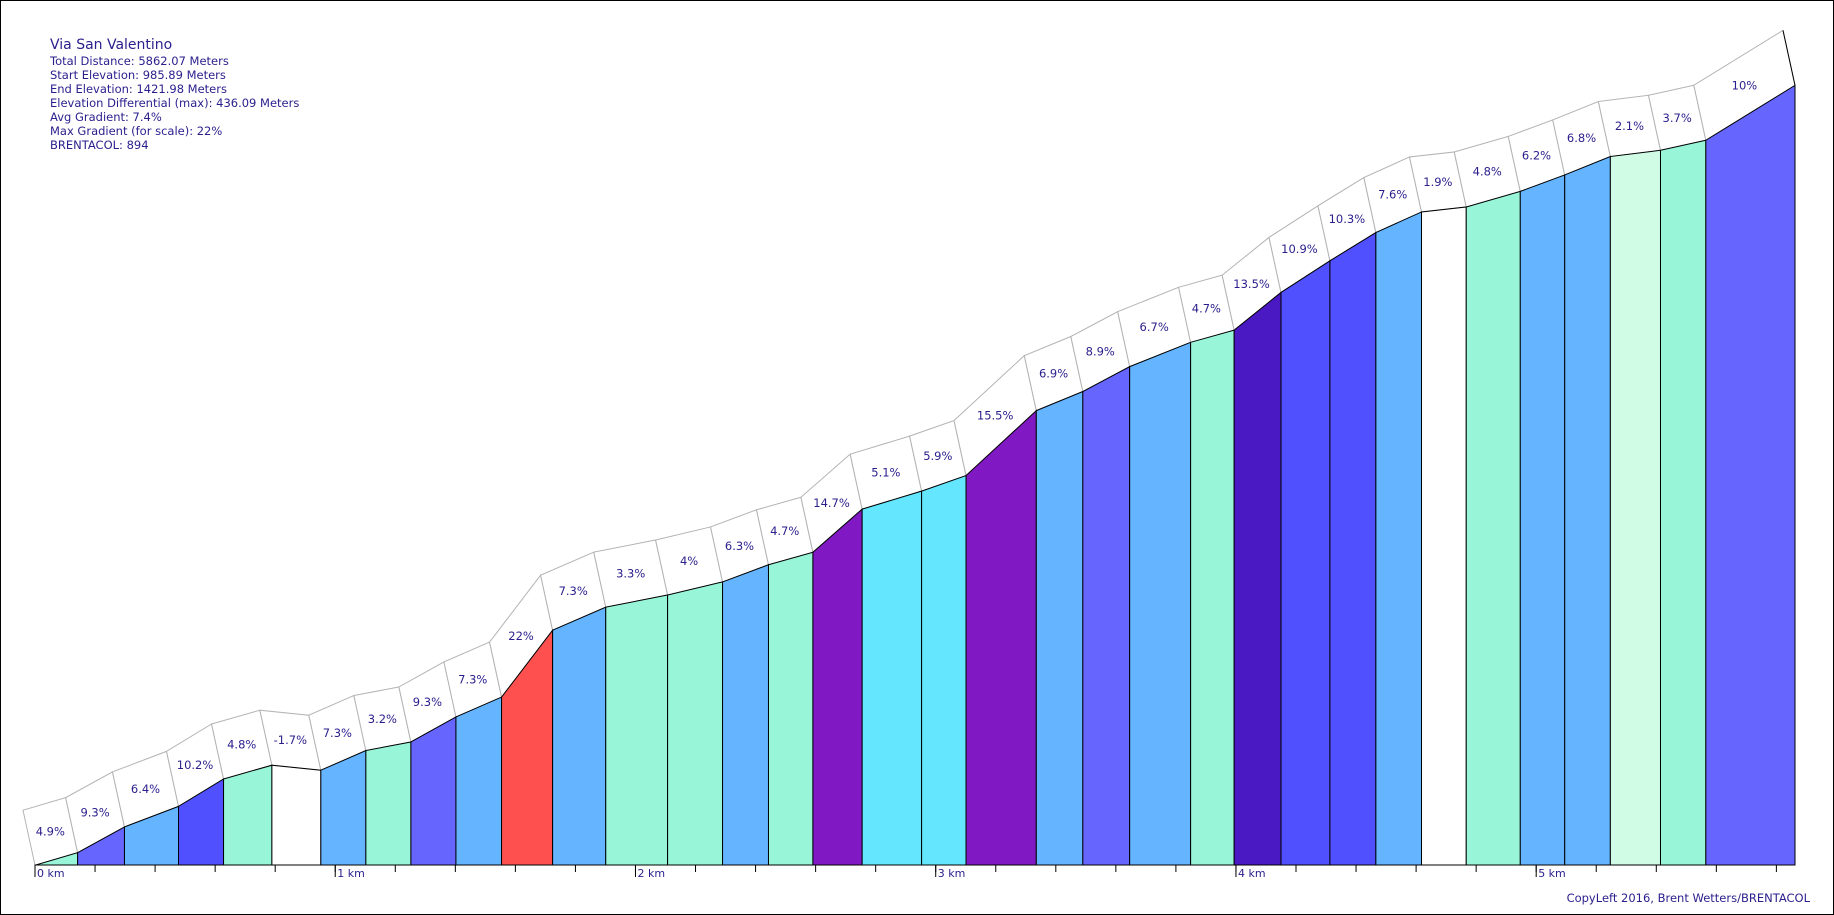 The width and height of the screenshot is (1834, 915). I want to click on x-tick-label: 5 km, so click(1552, 873).